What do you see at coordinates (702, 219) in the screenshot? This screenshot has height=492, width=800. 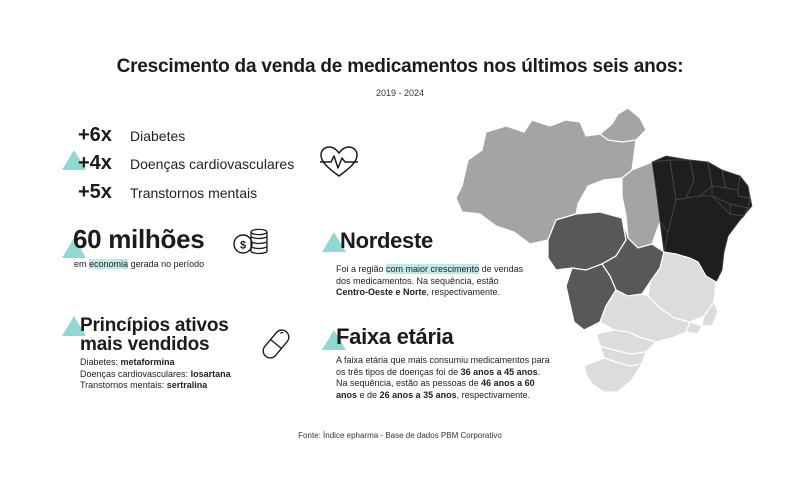 I see `region-nordeste` at bounding box center [702, 219].